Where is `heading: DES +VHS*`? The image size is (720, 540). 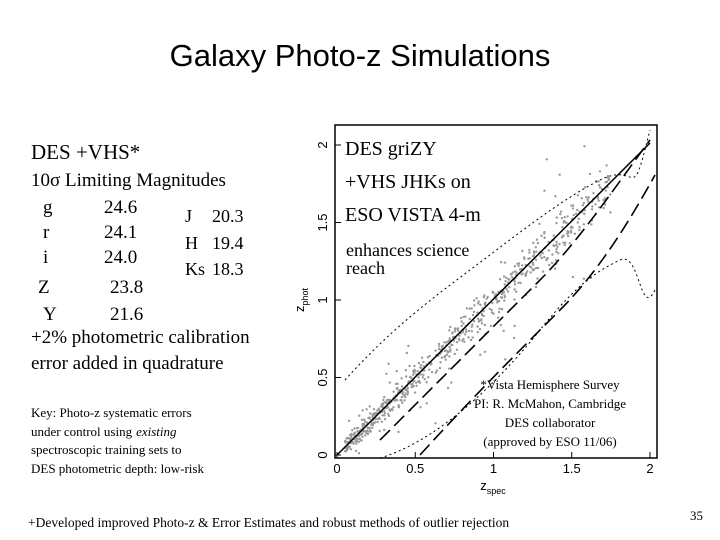 heading: DES +VHS* is located at coordinates (85, 152).